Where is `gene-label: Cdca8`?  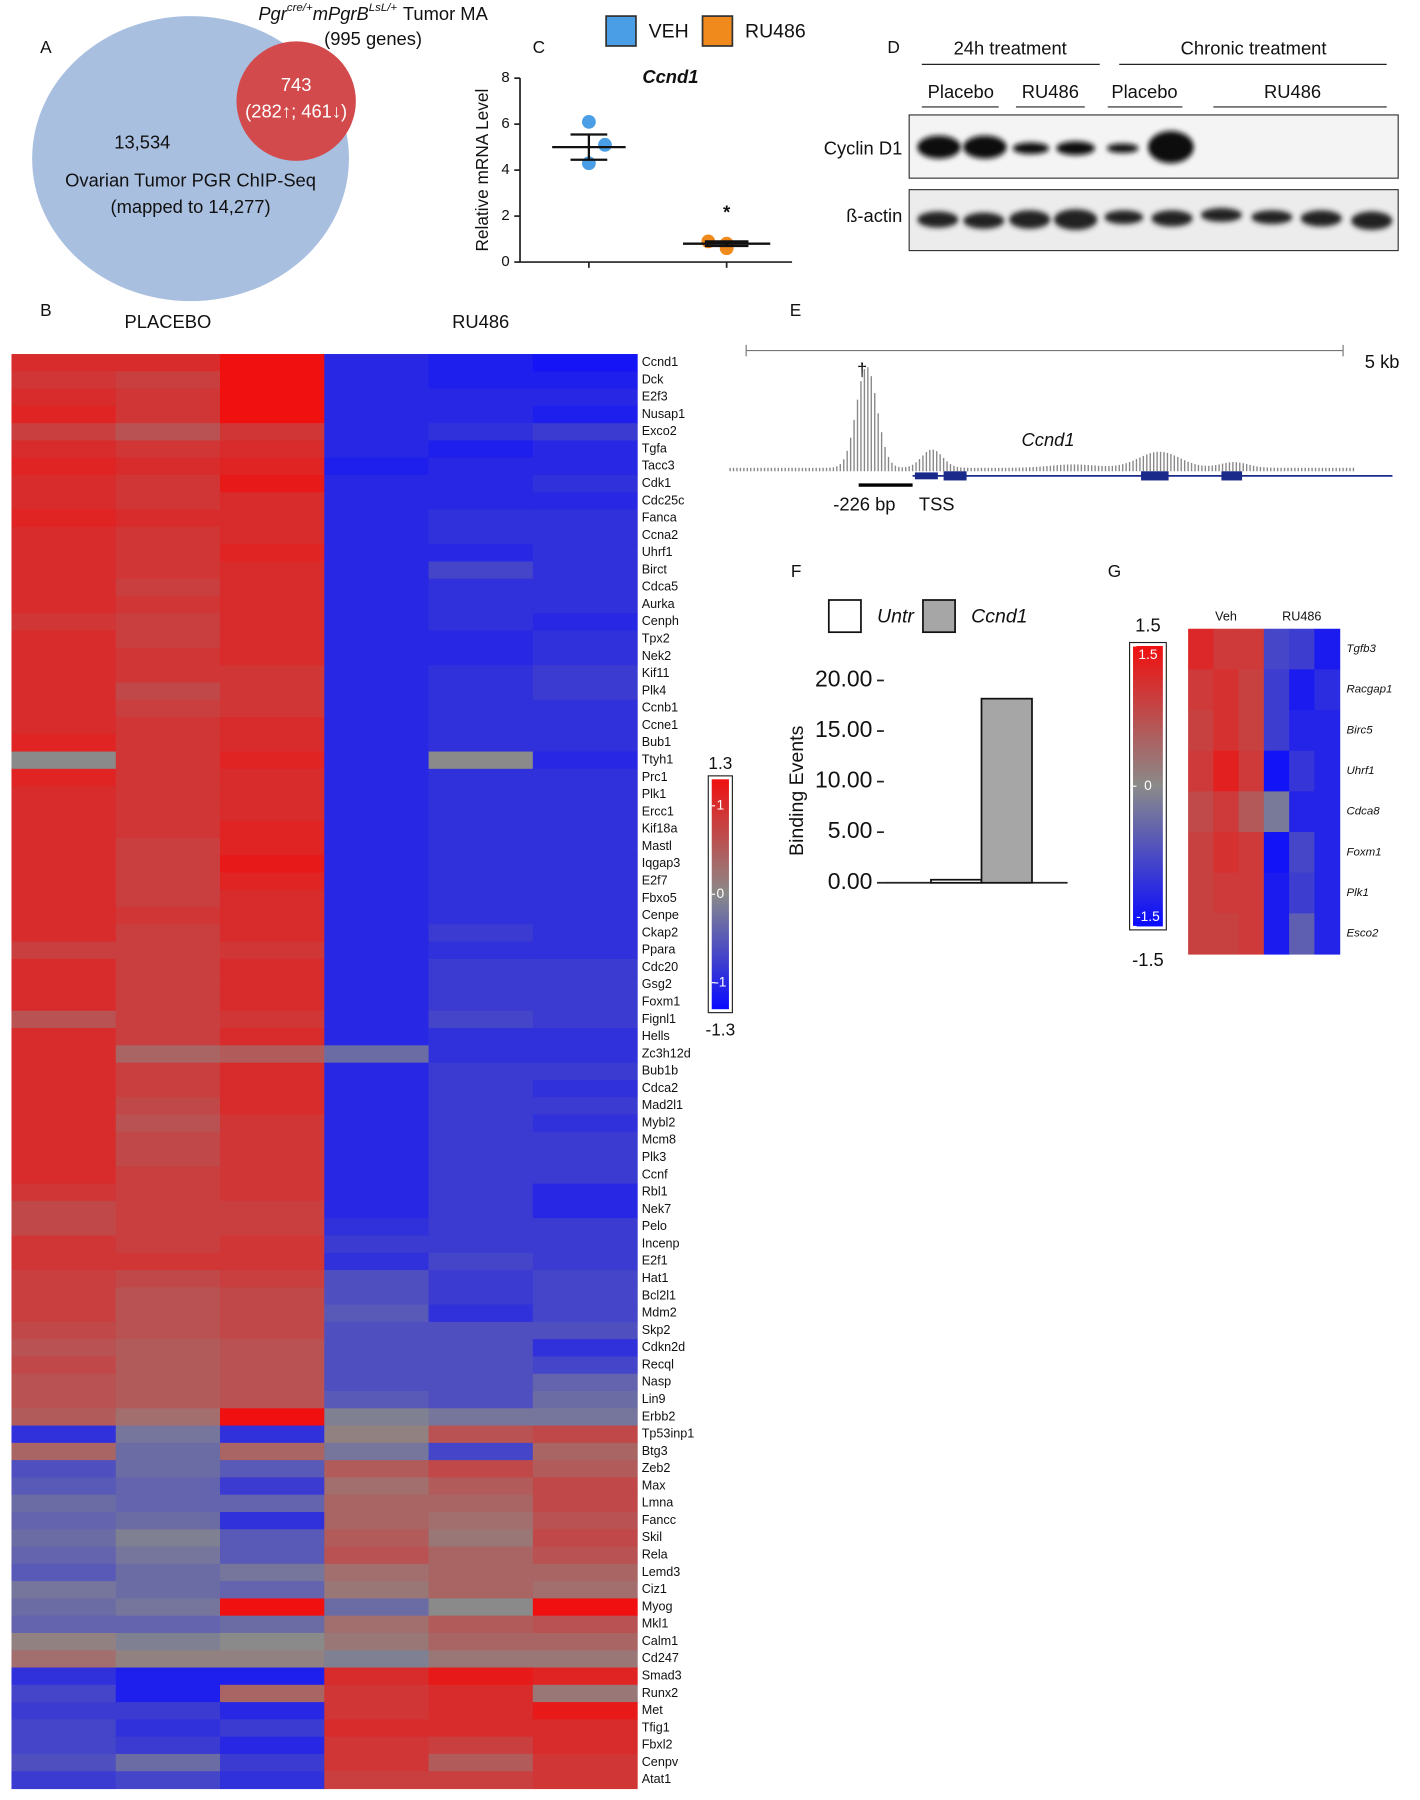
gene-label: Cdca8 is located at coordinates (1364, 812).